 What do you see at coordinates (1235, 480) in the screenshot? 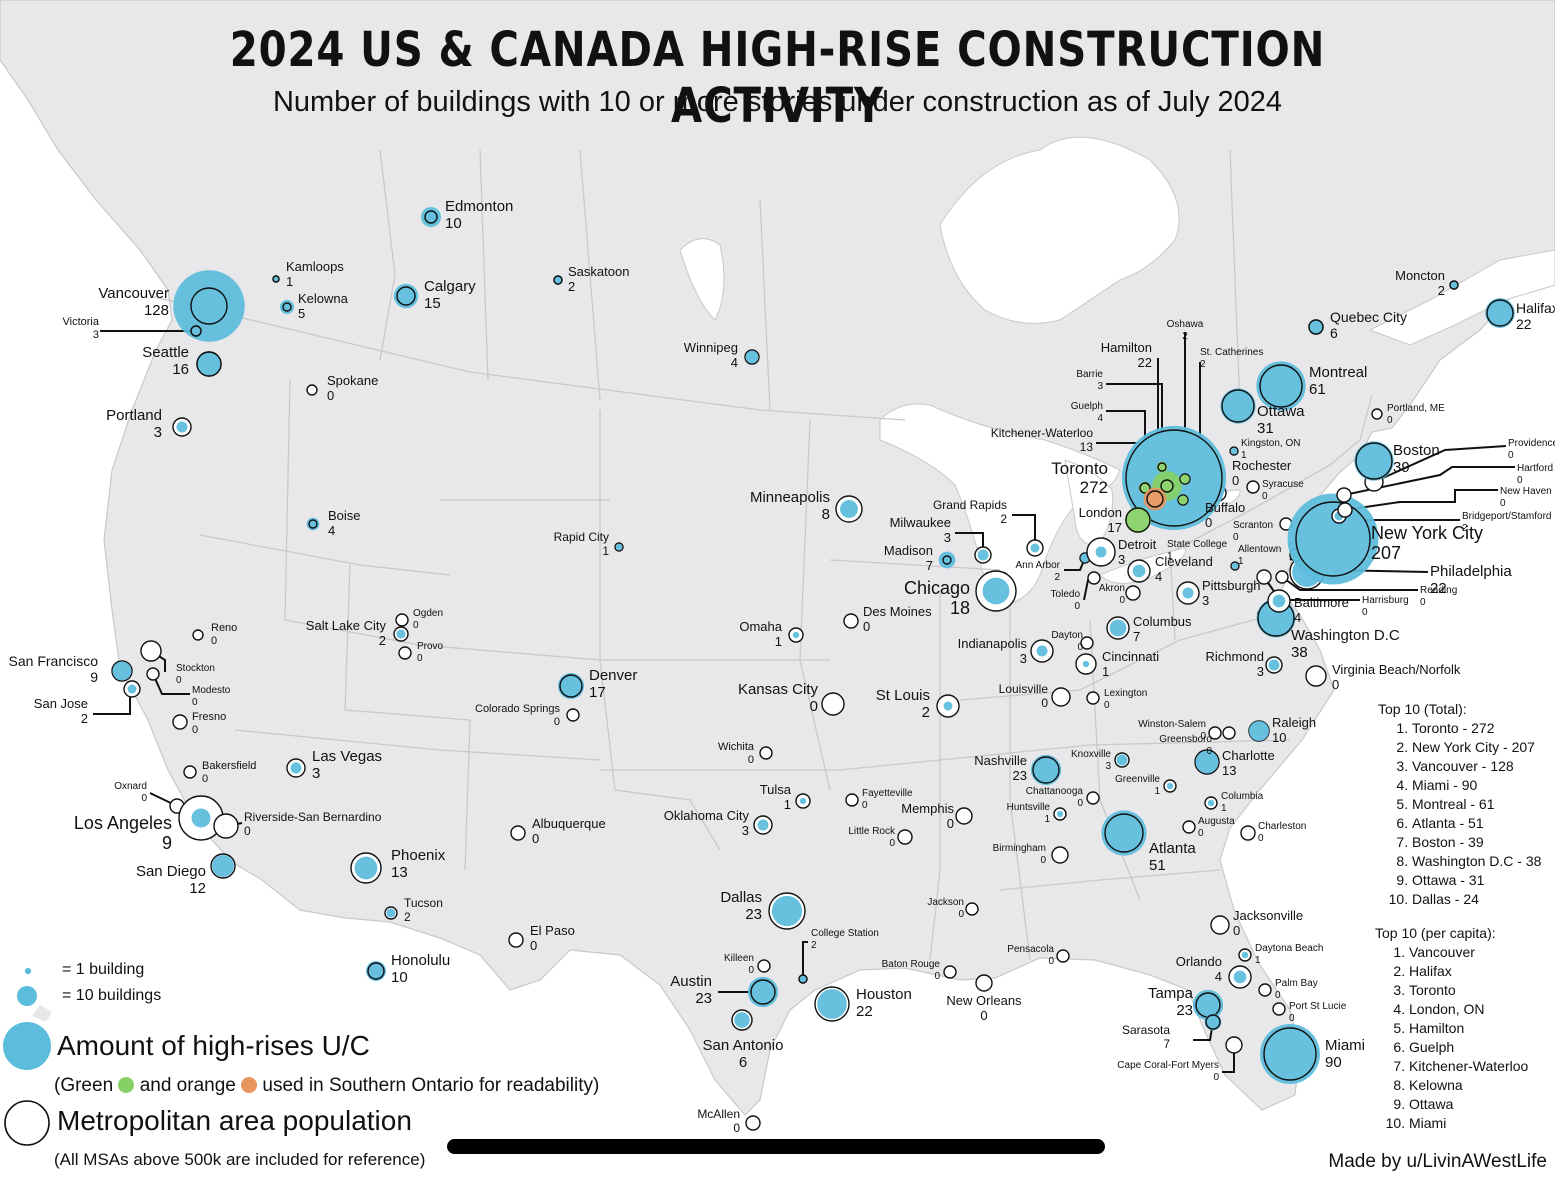
I see `rochester-value-label: 0` at bounding box center [1235, 480].